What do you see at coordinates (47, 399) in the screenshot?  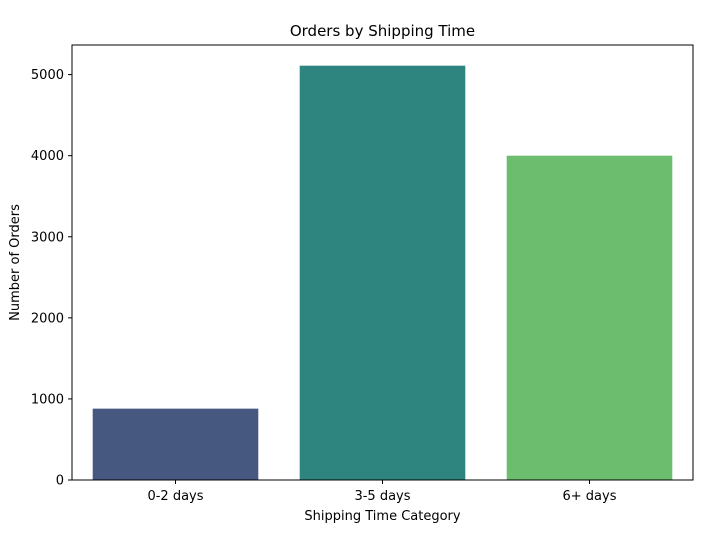 I see `y-tick-label: 1000` at bounding box center [47, 399].